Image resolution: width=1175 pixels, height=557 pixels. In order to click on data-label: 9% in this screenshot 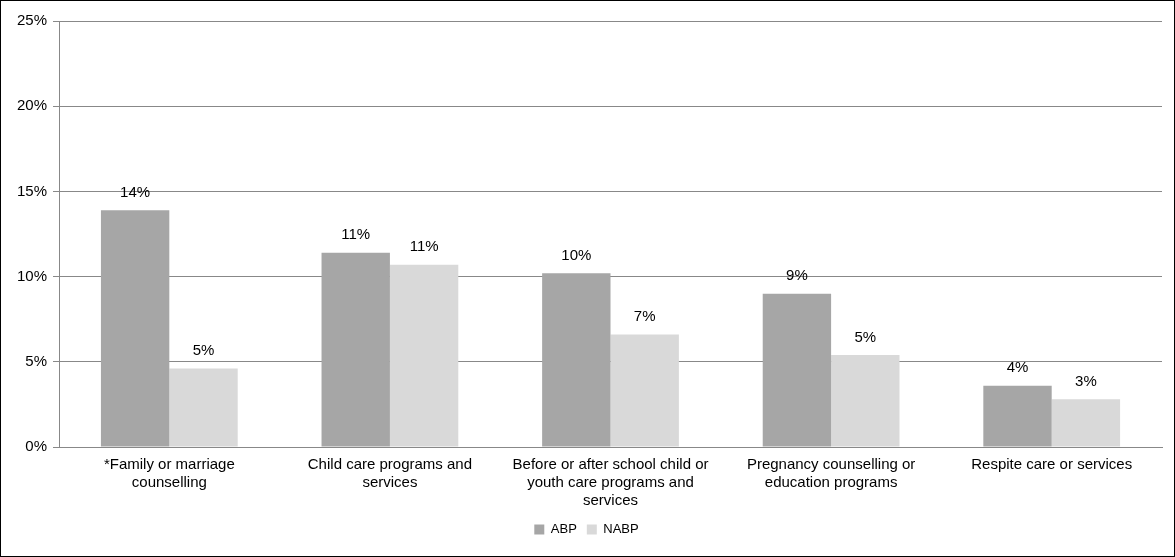, I will do `click(797, 275)`.